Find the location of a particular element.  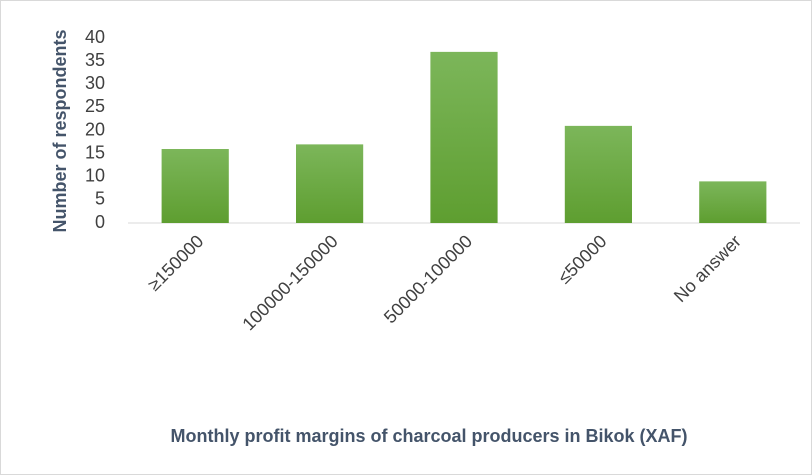

y-tick-label: 0 is located at coordinates (100, 222).